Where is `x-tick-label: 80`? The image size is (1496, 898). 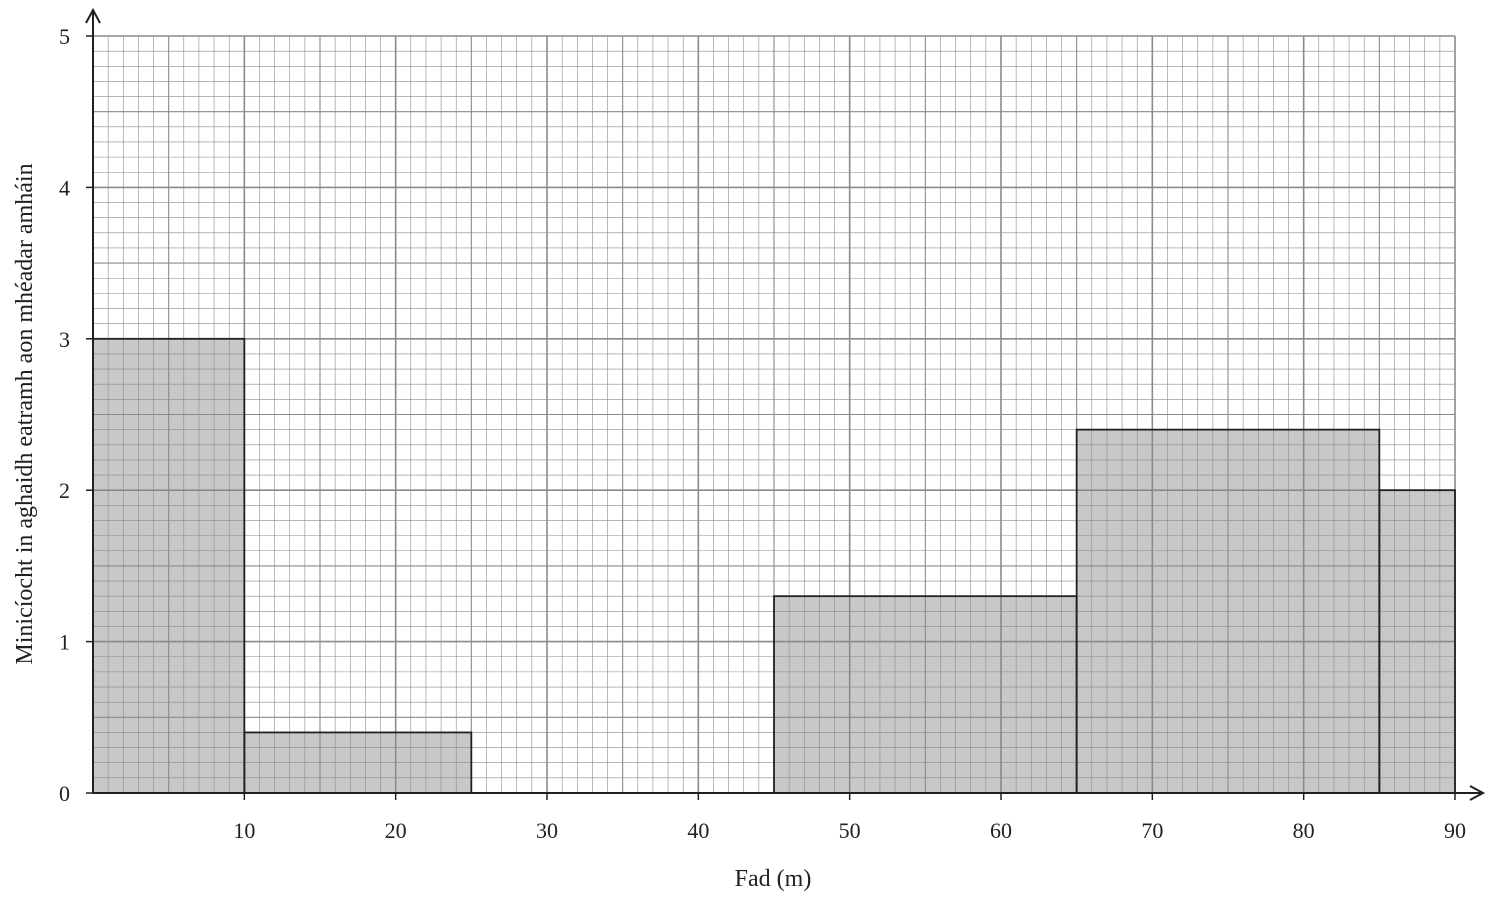
x-tick-label: 80 is located at coordinates (1304, 830).